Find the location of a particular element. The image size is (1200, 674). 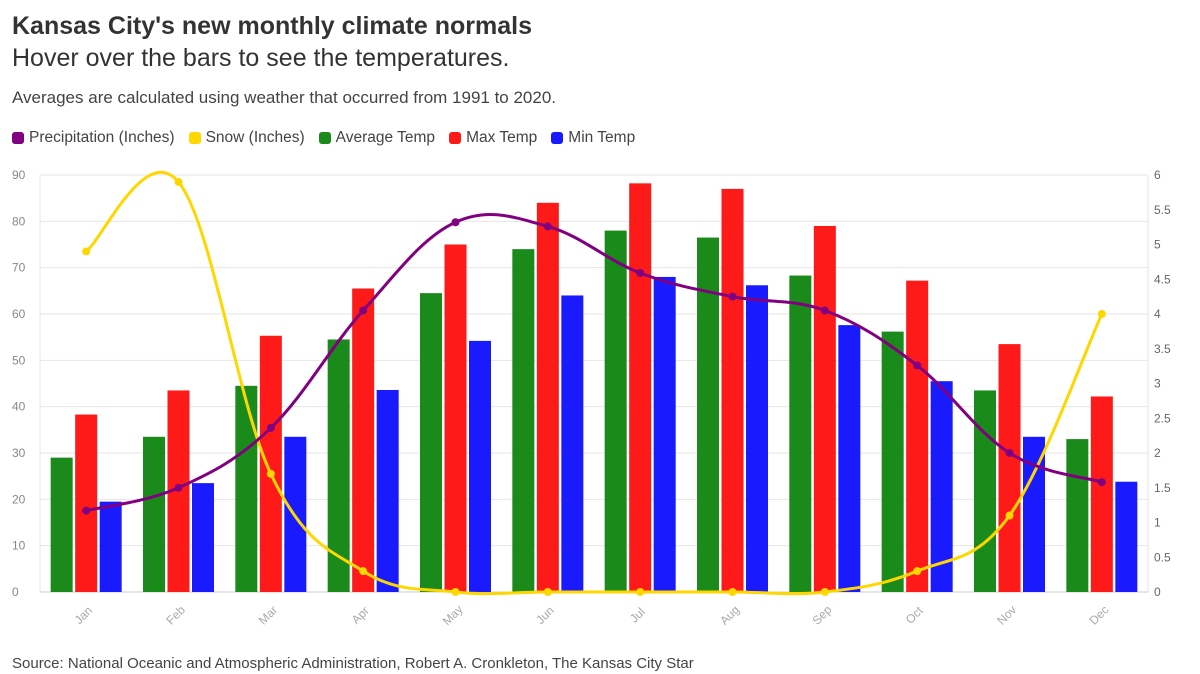

y-tick-label: 90 is located at coordinates (19, 175).